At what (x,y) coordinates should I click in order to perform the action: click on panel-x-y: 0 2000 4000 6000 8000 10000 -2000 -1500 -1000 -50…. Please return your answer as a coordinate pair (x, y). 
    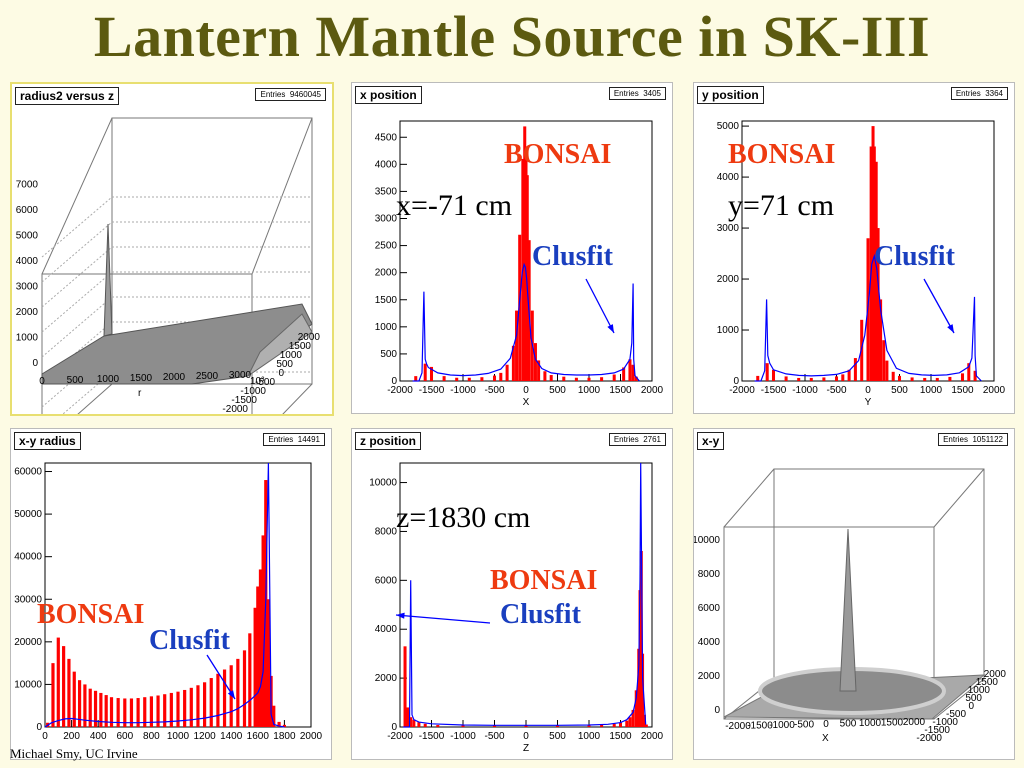
    Looking at the image, I should click on (854, 594).